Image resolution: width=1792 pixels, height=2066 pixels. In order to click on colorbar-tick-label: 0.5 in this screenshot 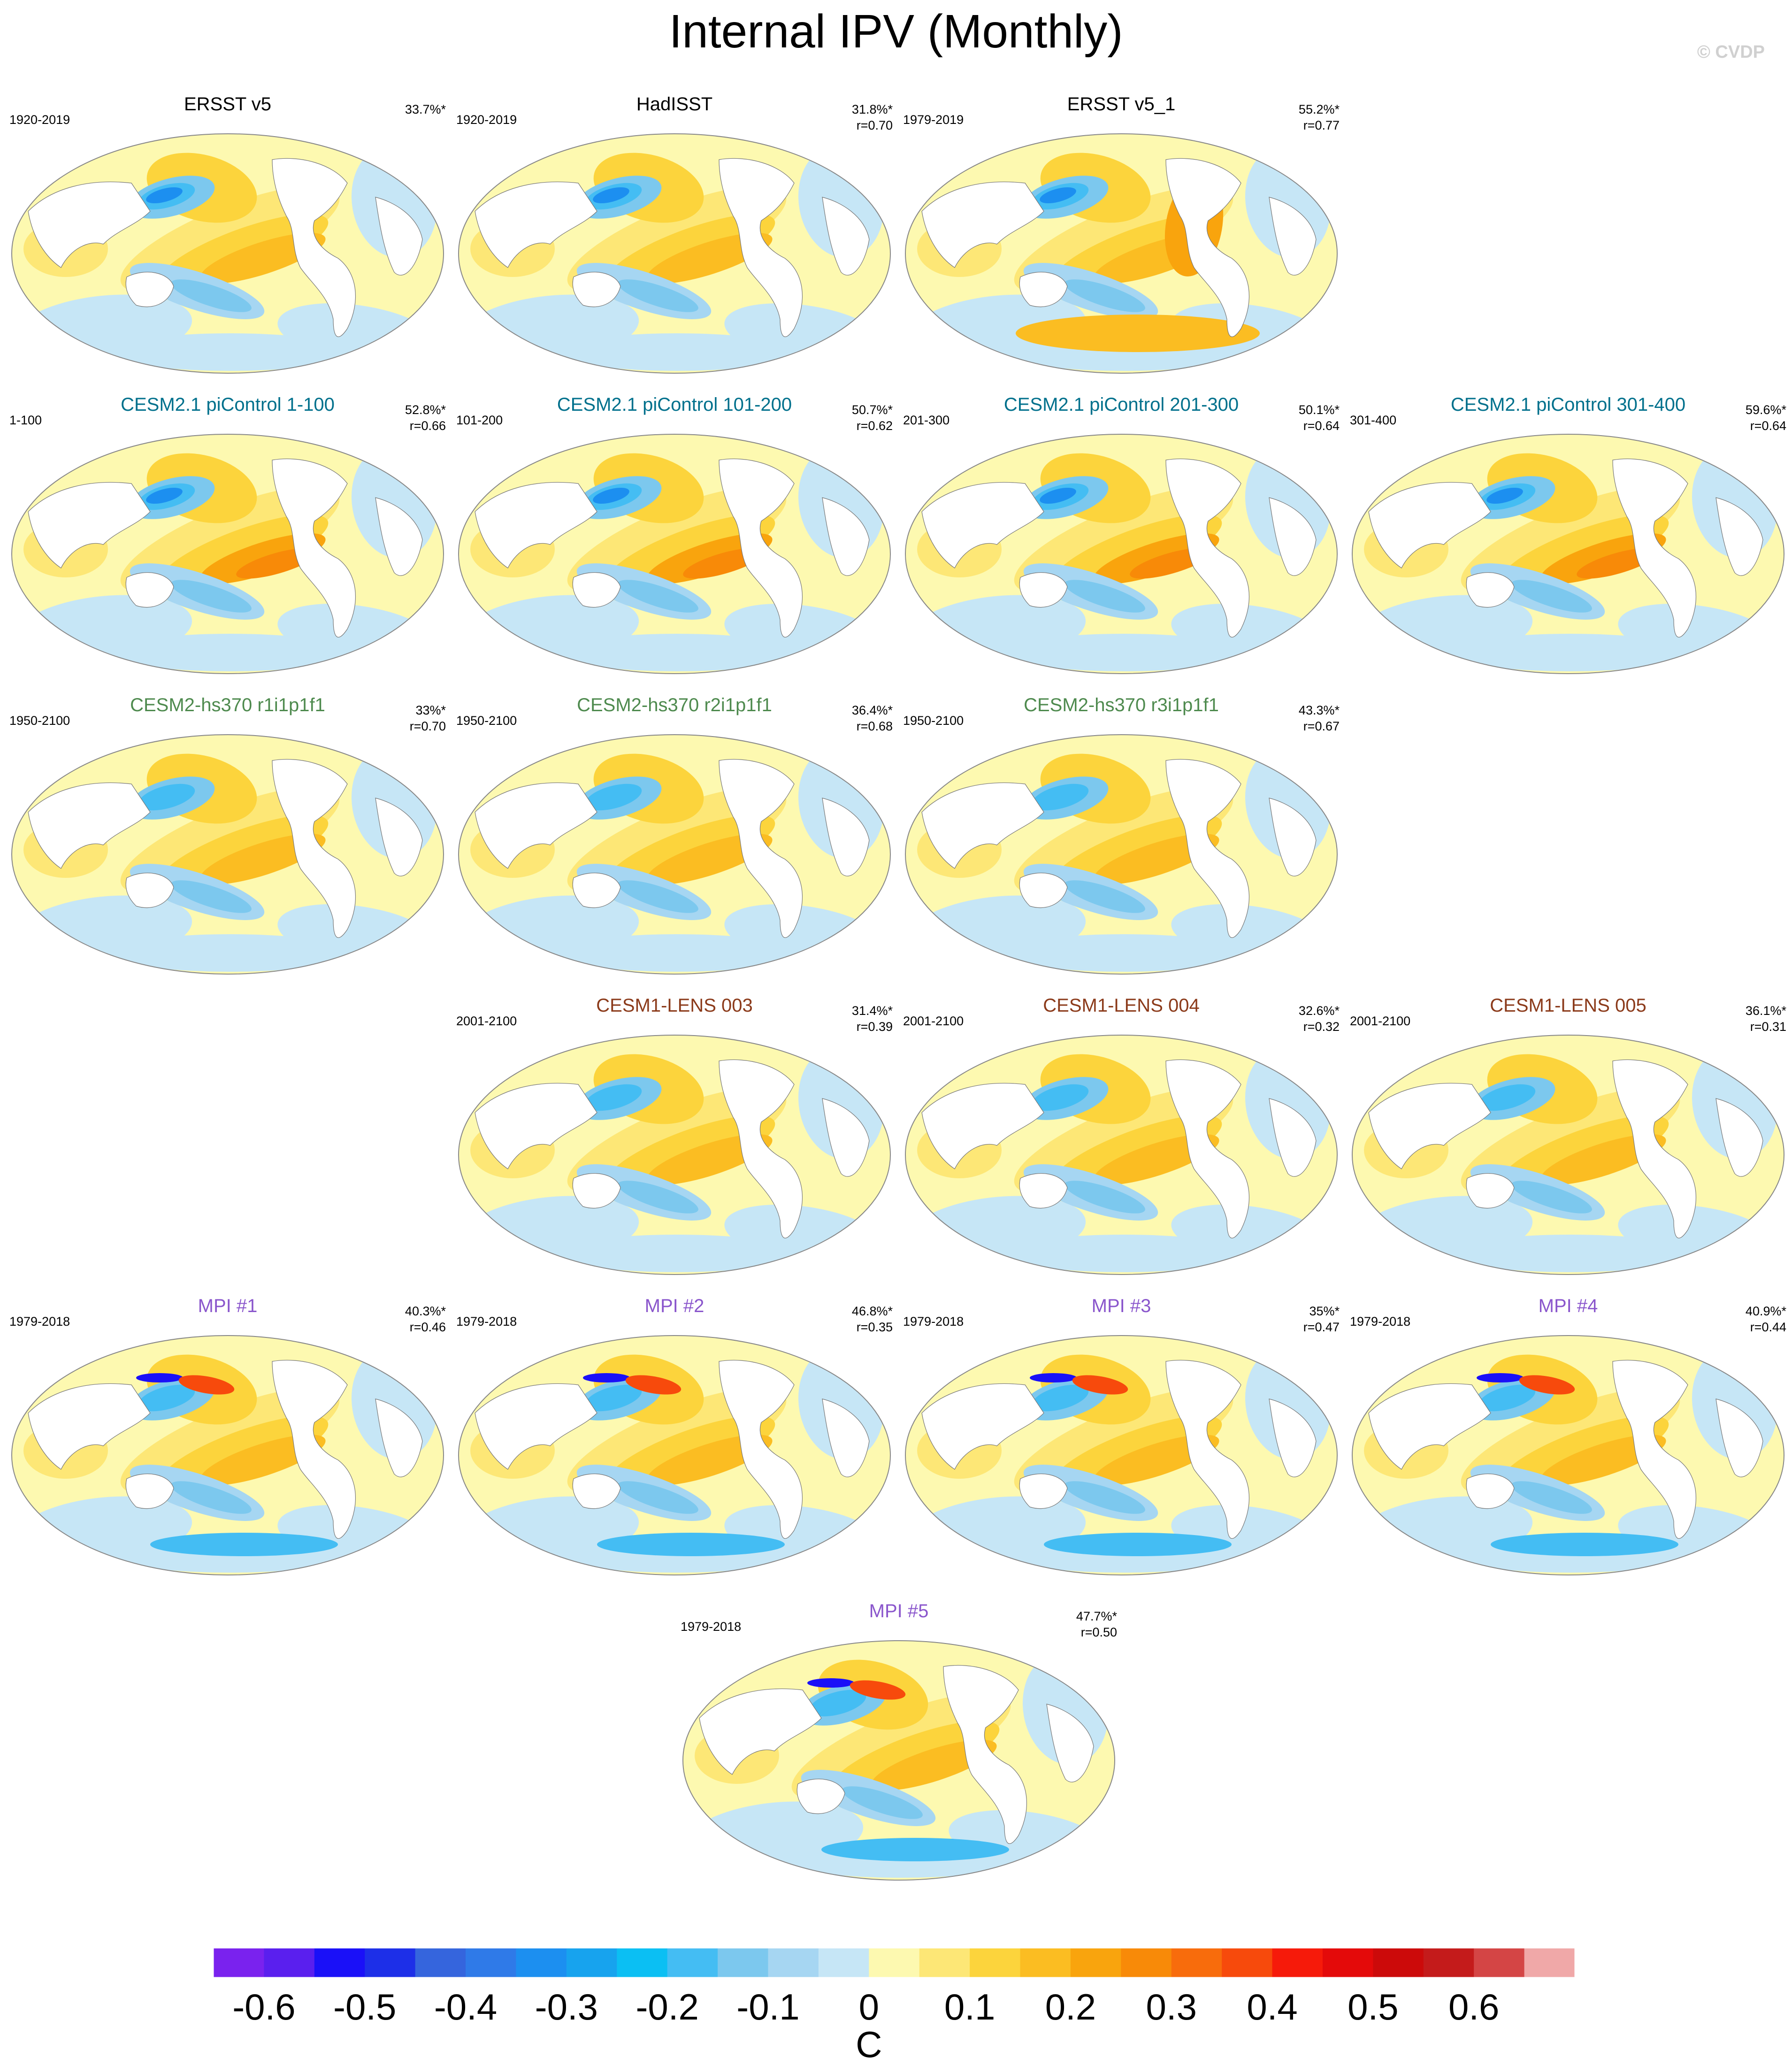, I will do `click(1373, 2007)`.